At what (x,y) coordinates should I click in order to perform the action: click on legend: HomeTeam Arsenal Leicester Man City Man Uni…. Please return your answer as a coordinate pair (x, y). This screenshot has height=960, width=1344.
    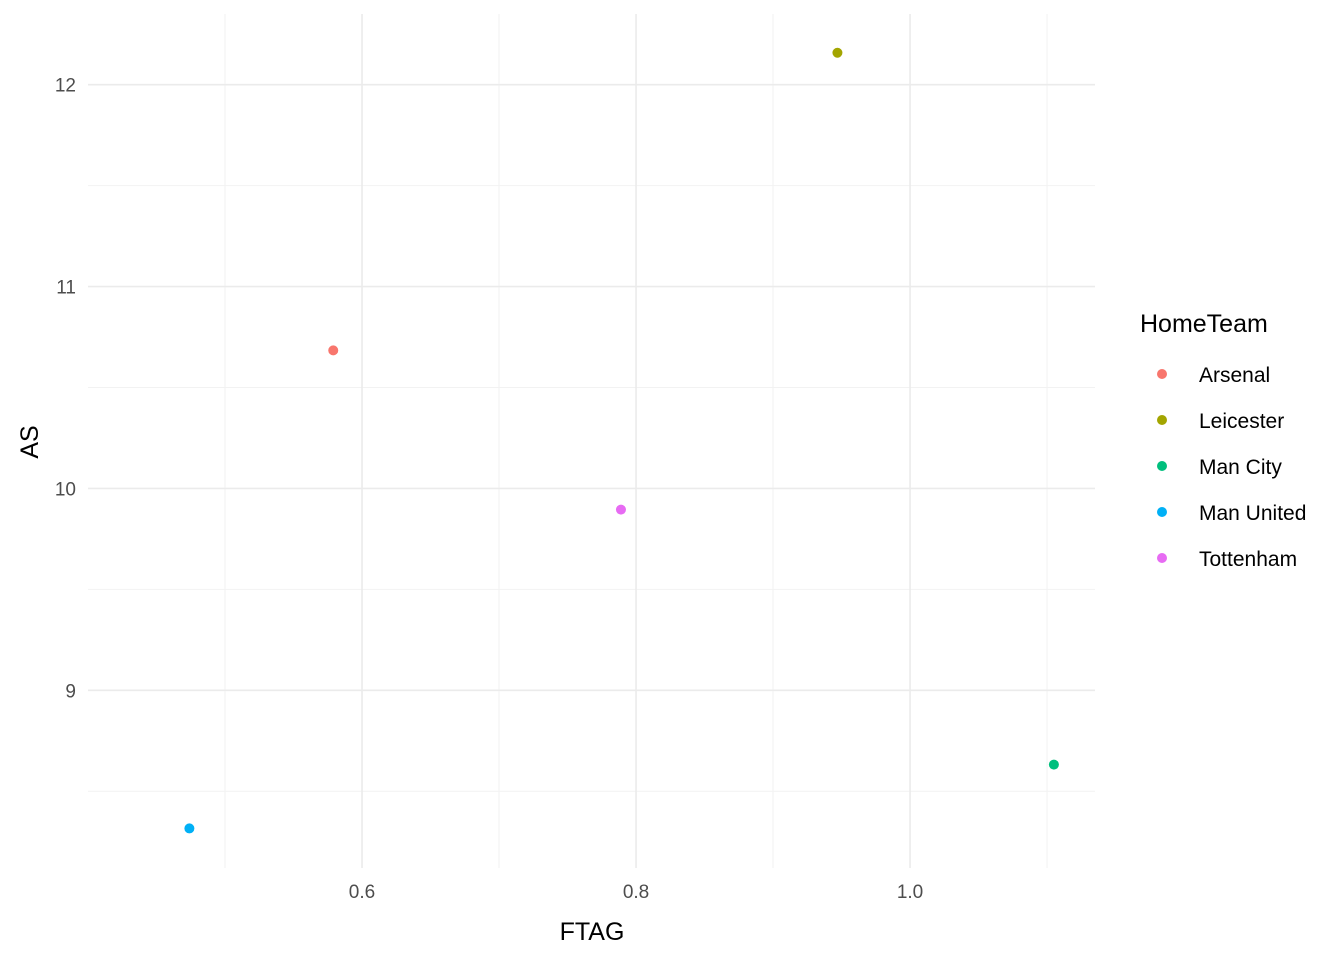
    Looking at the image, I should click on (1223, 440).